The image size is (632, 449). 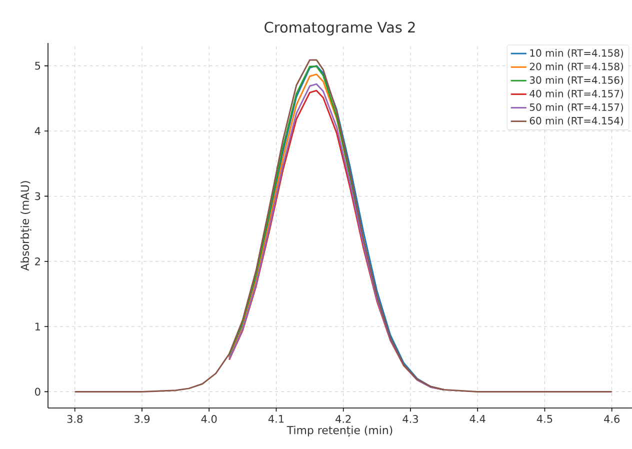 I want to click on legend-label: 50 min (RT=4.157), so click(x=577, y=107).